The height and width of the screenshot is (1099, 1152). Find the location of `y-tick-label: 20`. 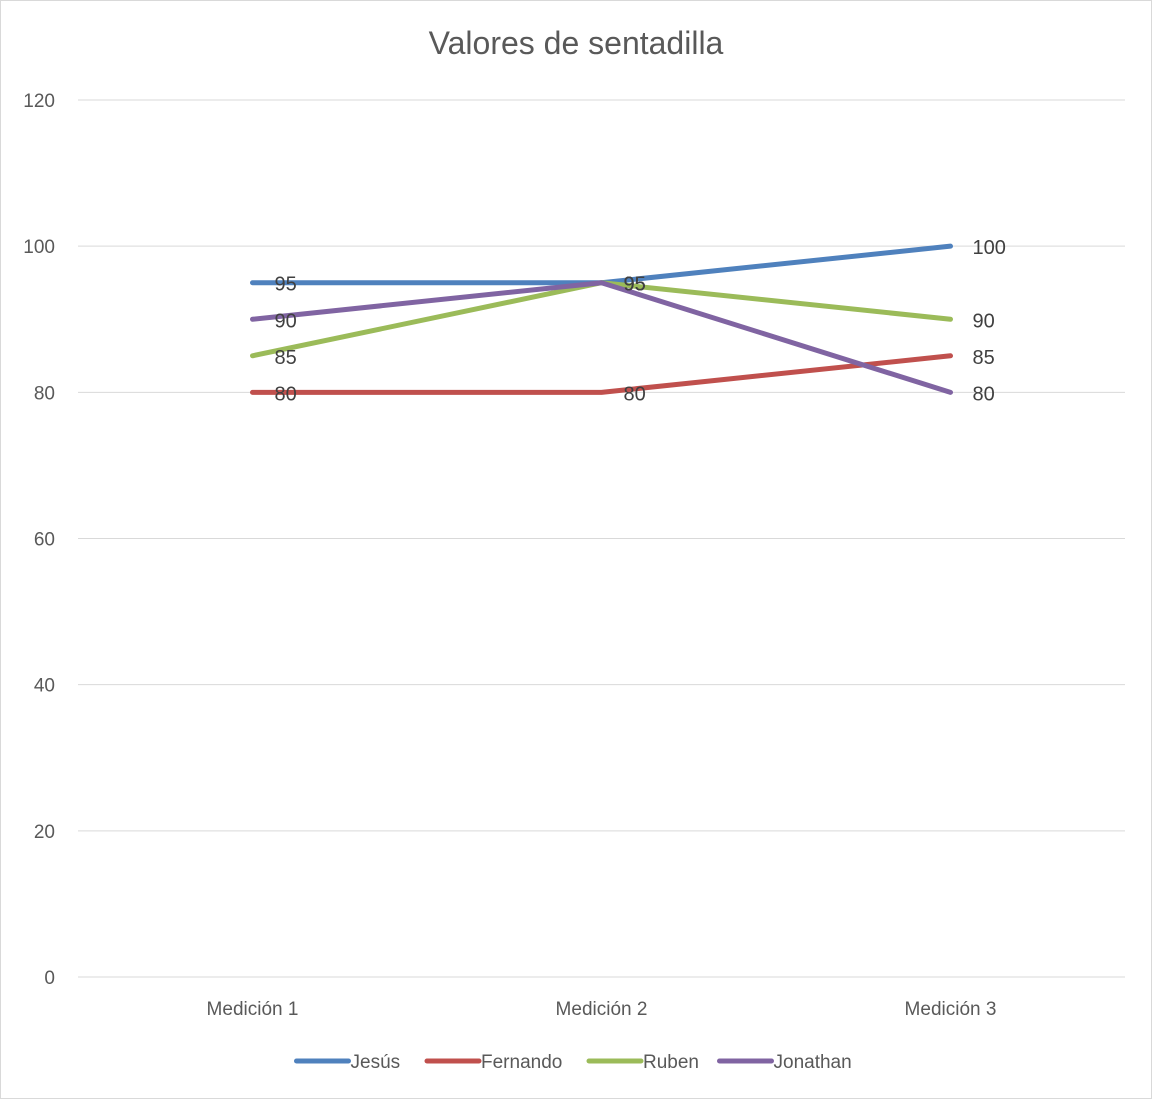

y-tick-label: 20 is located at coordinates (44, 832).